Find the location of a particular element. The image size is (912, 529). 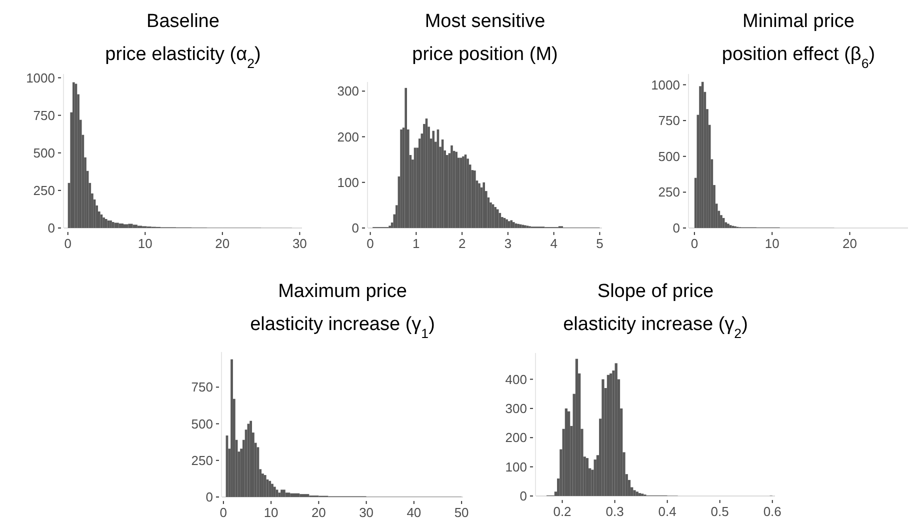

x-tick-label: 0.4 is located at coordinates (667, 511).